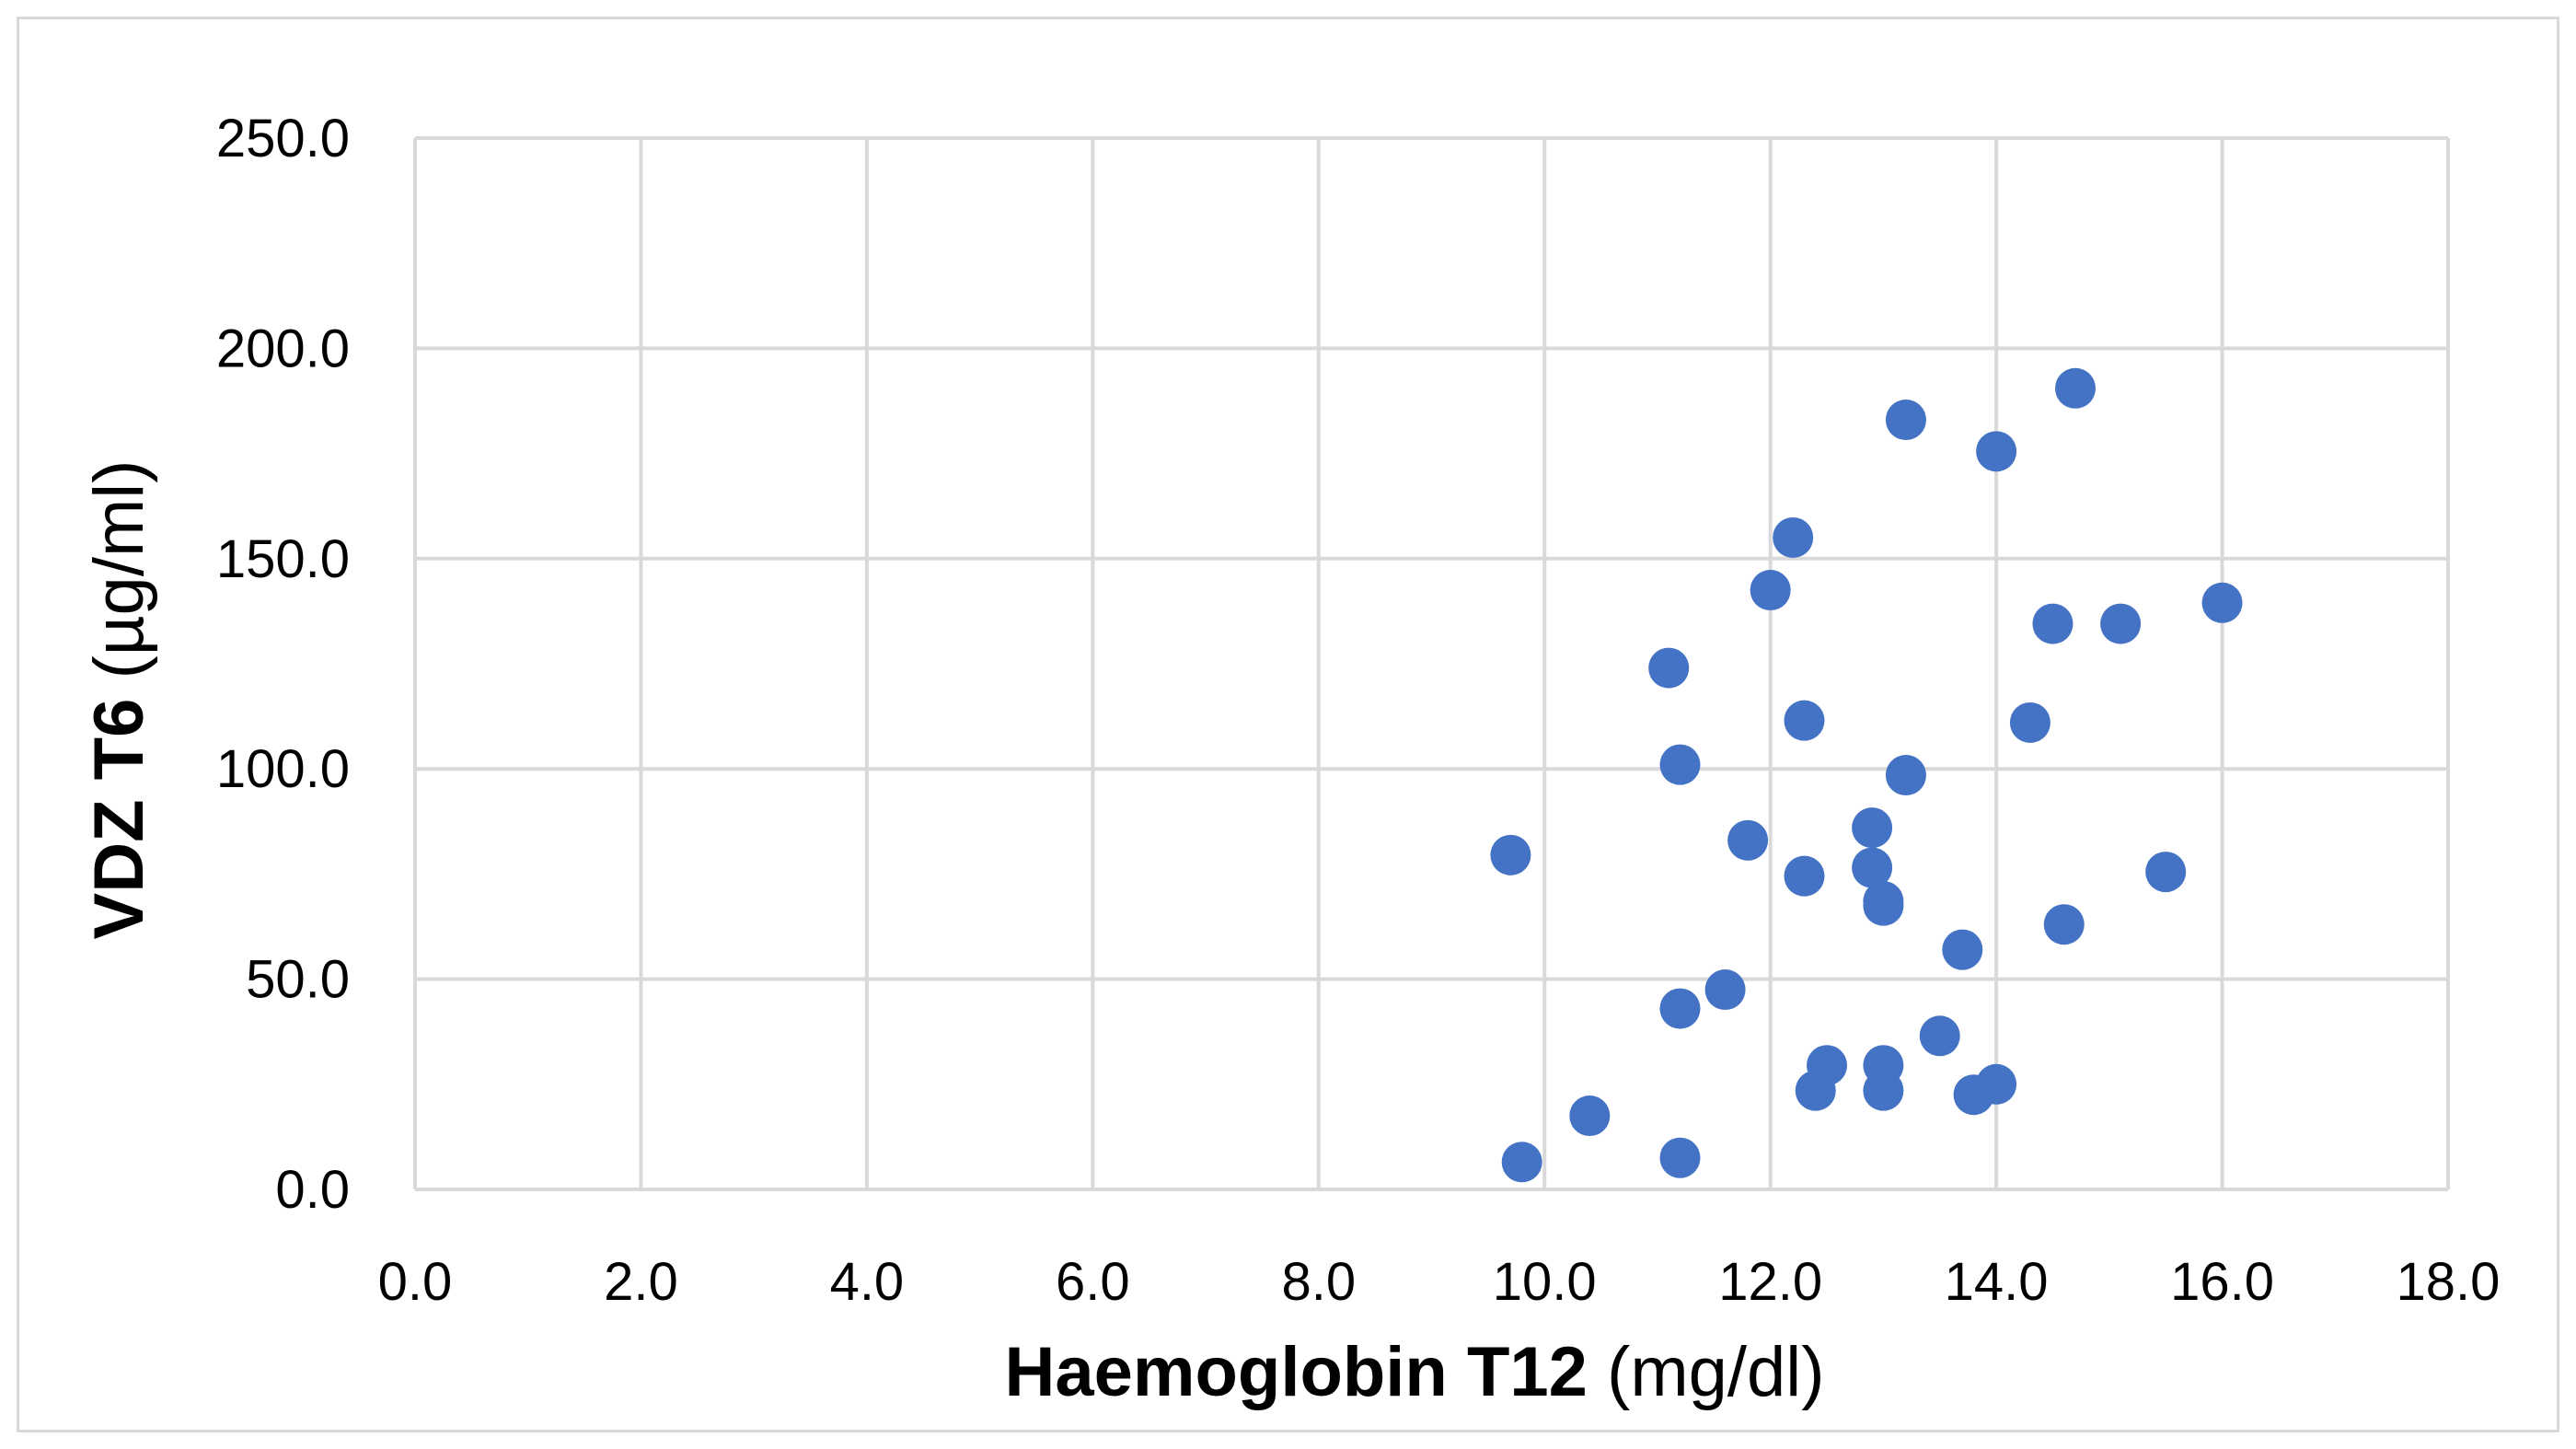  Describe the element at coordinates (1439, 1282) in the screenshot. I see `x-axis-ticks: 0.0 2.0 4.0 6.0 8.0 10.0 12.0 14.0 16.0 18.0` at that location.